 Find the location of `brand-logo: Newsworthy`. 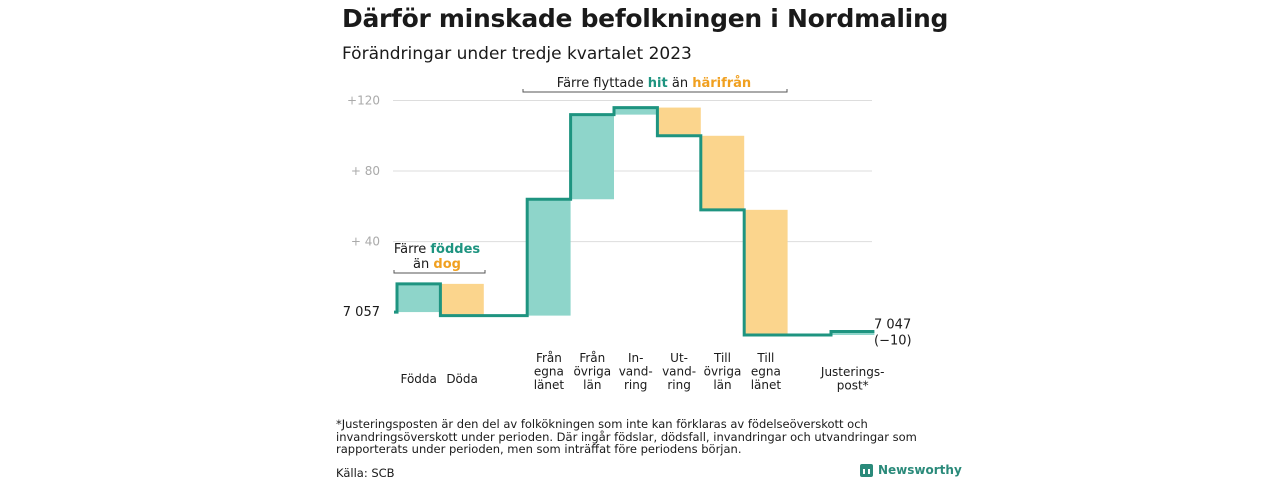

brand-logo: Newsworthy is located at coordinates (911, 470).